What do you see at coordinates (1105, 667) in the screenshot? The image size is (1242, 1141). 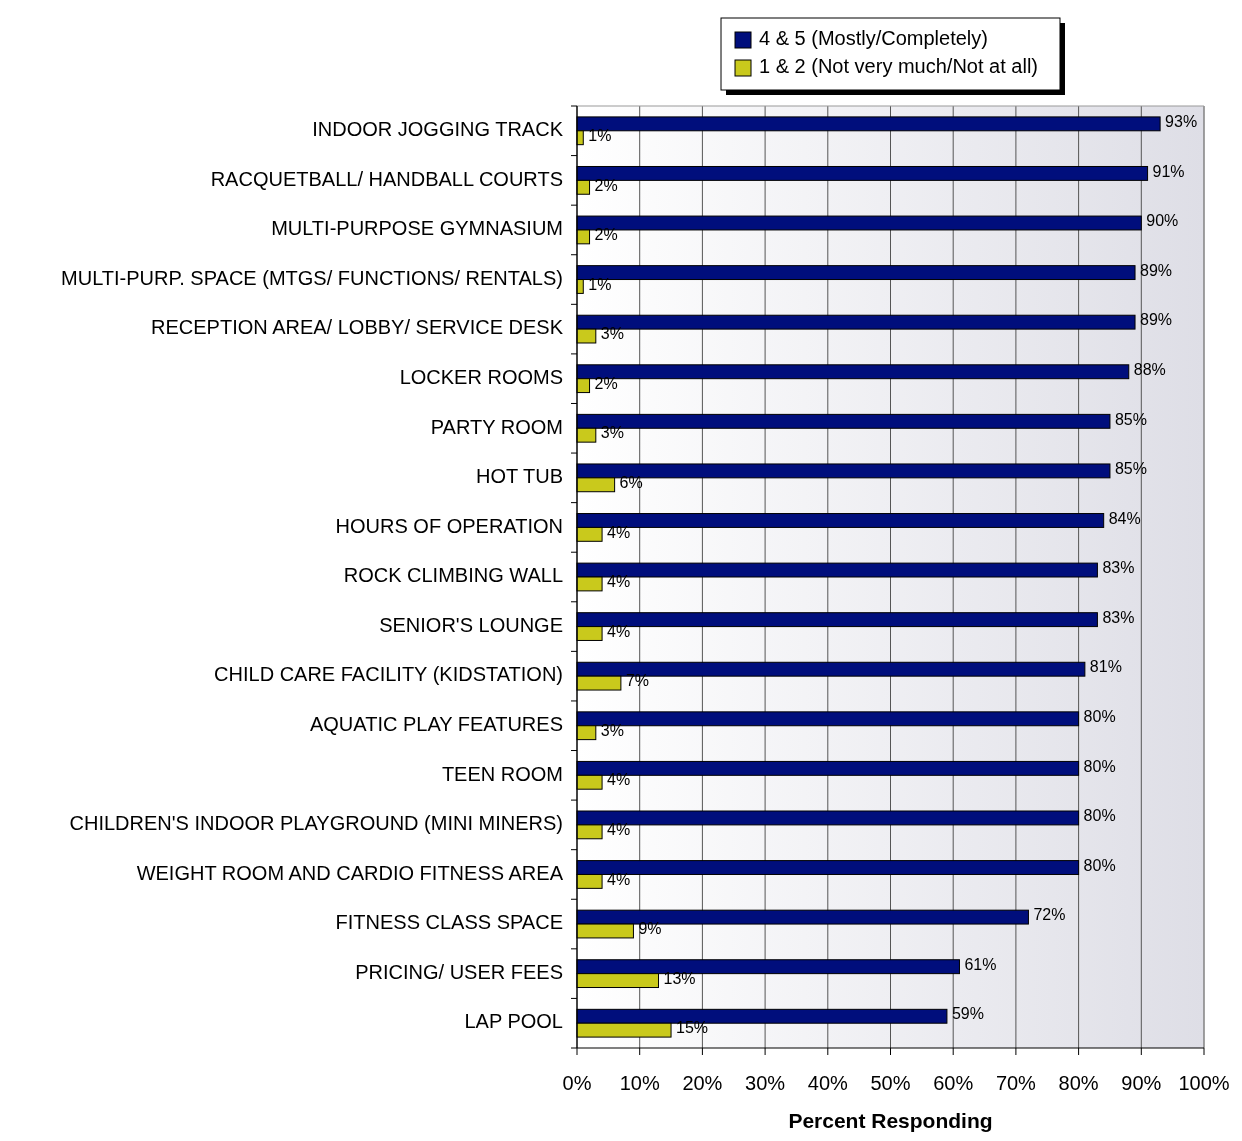 I see `data-label: 81%` at bounding box center [1105, 667].